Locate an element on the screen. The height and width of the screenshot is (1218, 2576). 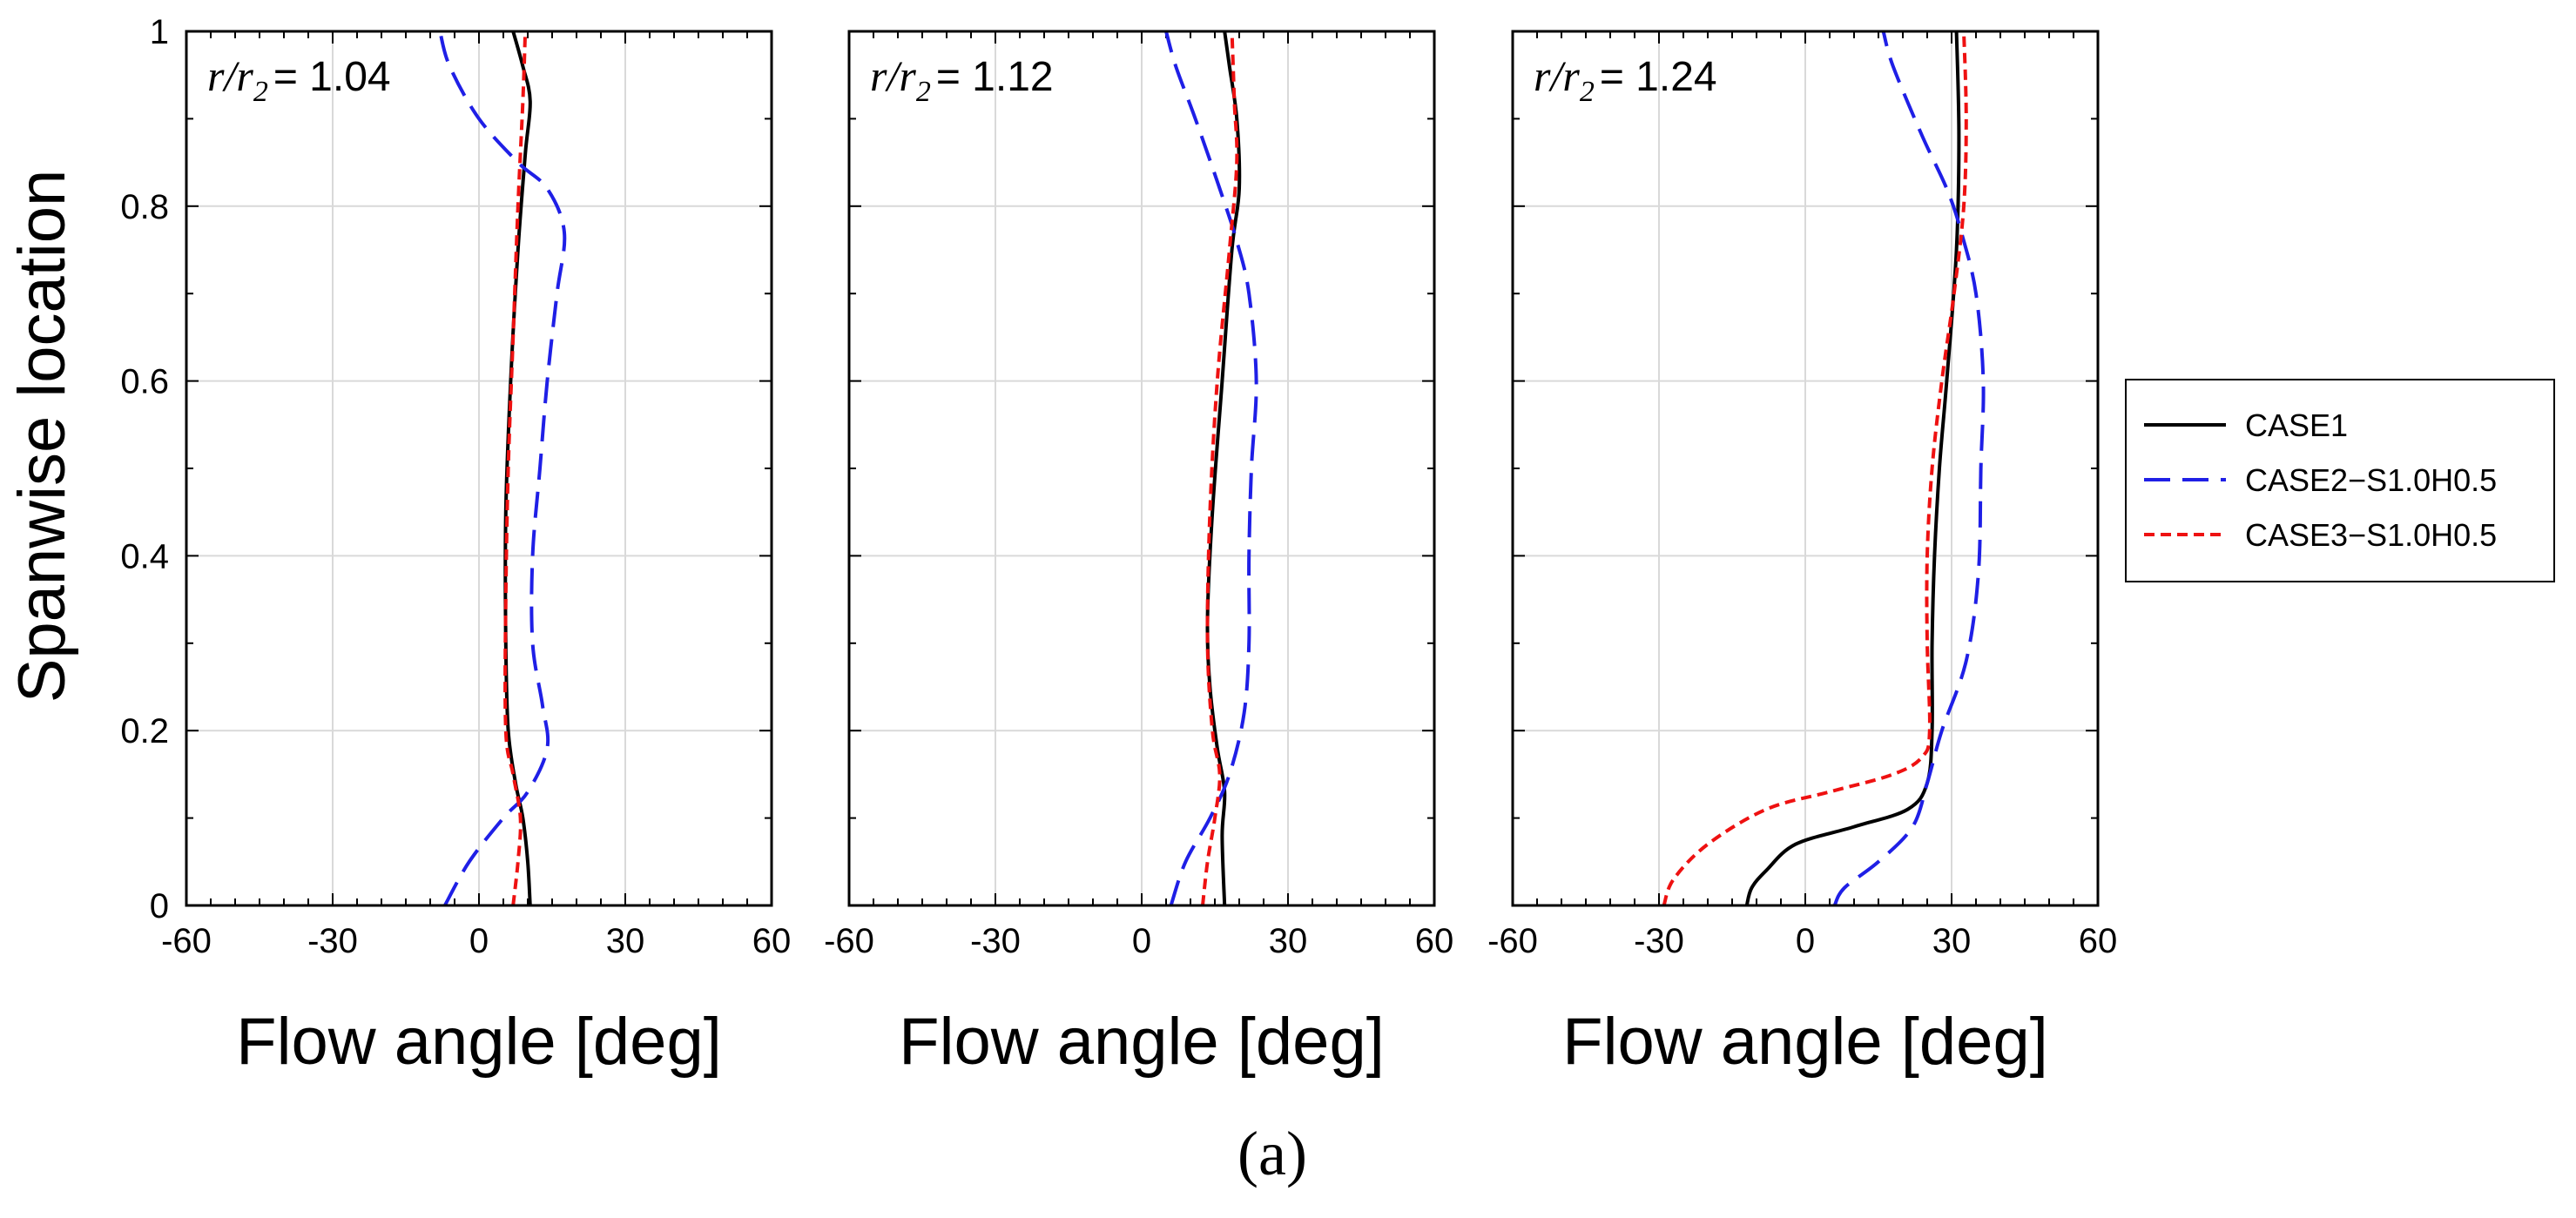
figure-caption: (a) is located at coordinates (1272, 1153).